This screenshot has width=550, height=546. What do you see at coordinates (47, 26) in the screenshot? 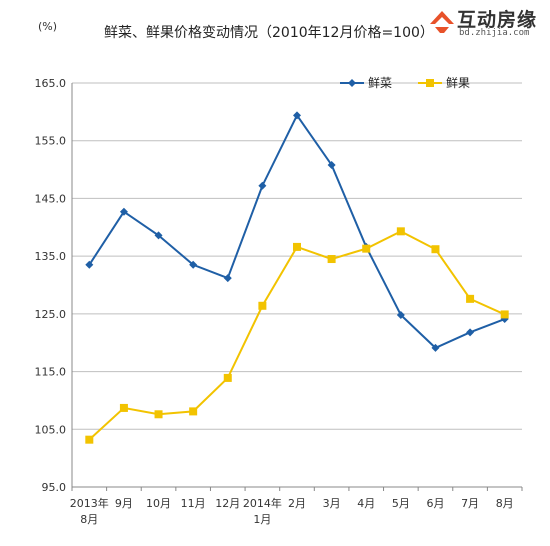
I see `y-unit-label: (%)` at bounding box center [47, 26].